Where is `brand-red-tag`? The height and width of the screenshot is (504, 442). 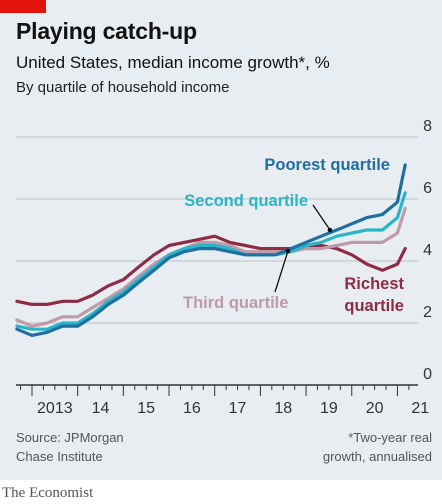
brand-red-tag is located at coordinates (23, 6).